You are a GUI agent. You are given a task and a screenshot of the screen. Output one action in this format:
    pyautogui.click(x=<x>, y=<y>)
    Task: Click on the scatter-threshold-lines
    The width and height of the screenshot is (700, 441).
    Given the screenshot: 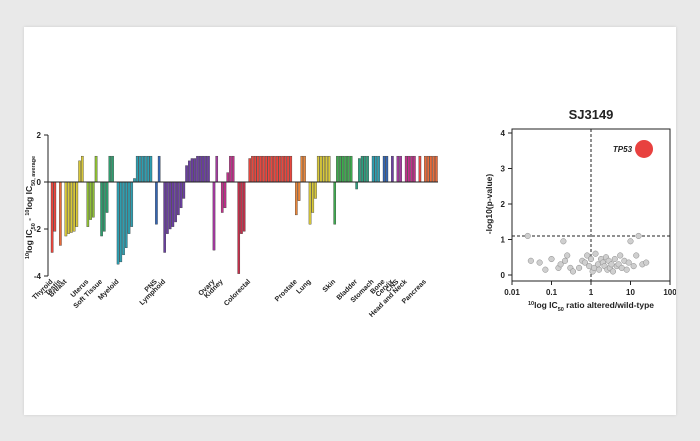 What is the action you would take?
    pyautogui.click(x=591, y=205)
    